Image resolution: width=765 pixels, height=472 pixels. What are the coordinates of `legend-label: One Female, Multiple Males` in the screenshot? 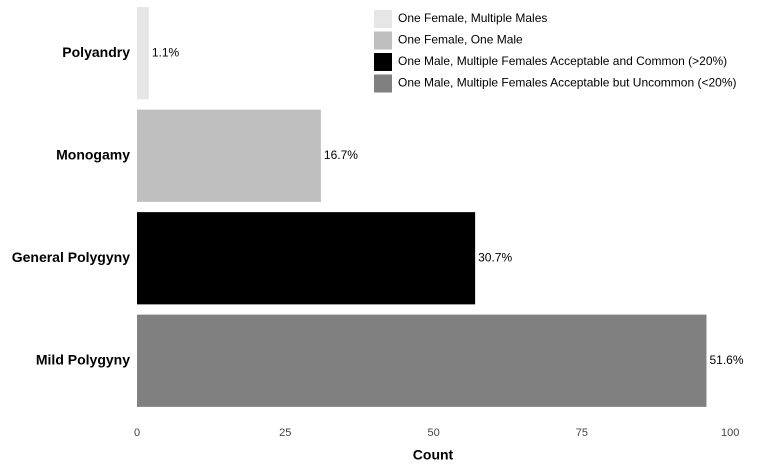 It's located at (472, 18).